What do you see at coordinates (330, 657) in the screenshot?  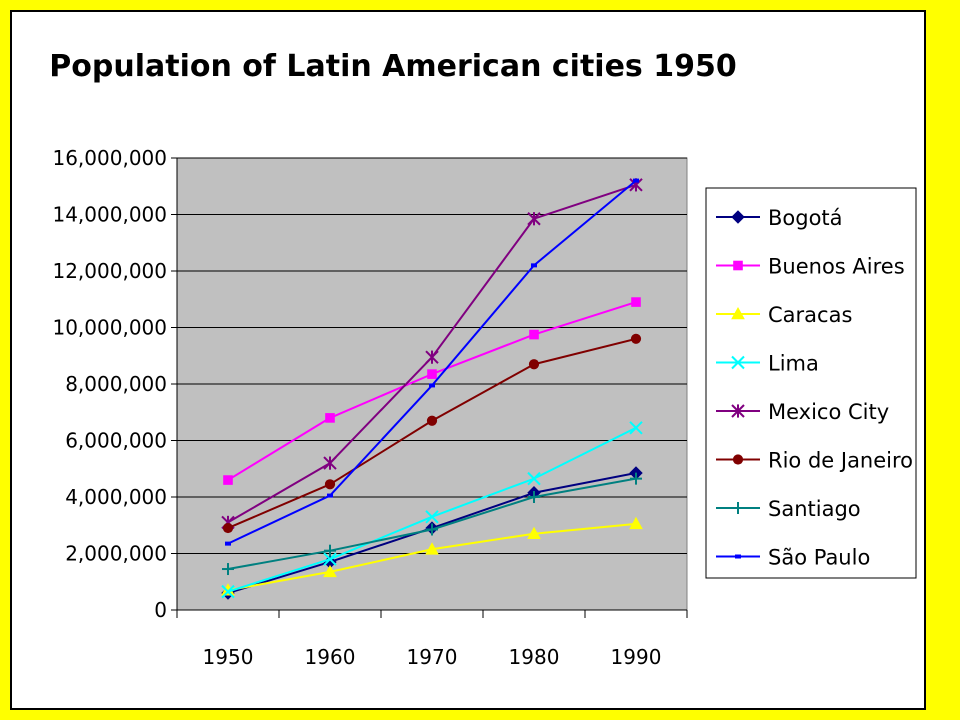 I see `x-tick-label: 1960` at bounding box center [330, 657].